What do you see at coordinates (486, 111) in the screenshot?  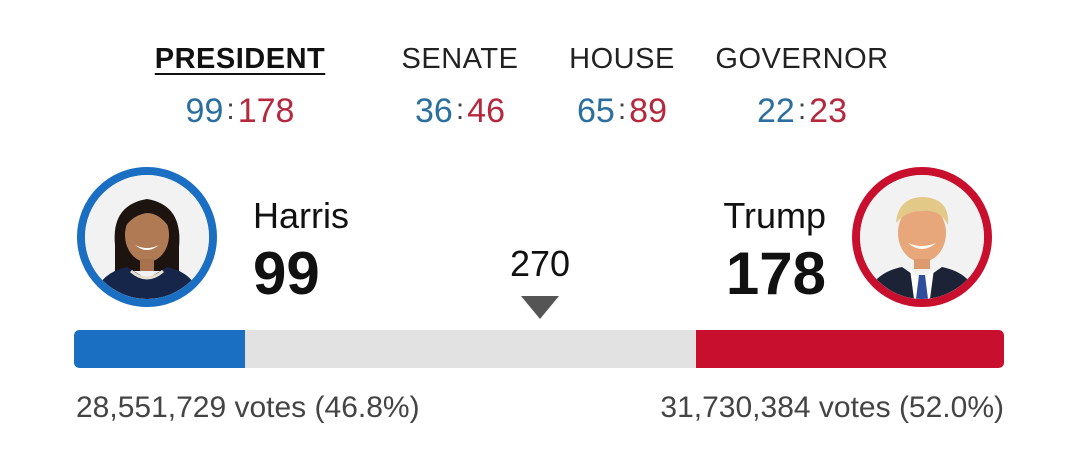 I see `rep-score: 46` at bounding box center [486, 111].